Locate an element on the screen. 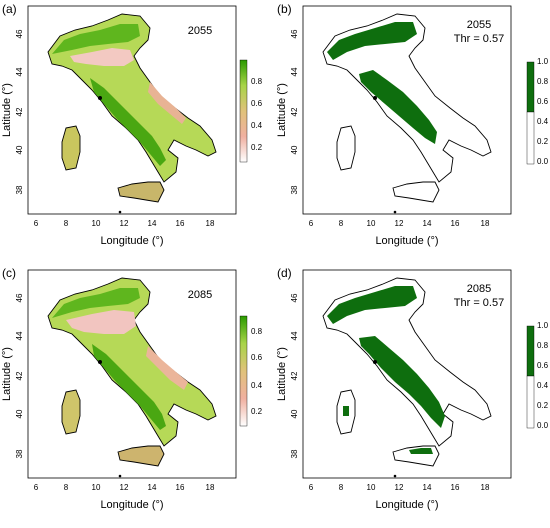 The height and width of the screenshot is (528, 550). po-valley is located at coordinates (101, 322).